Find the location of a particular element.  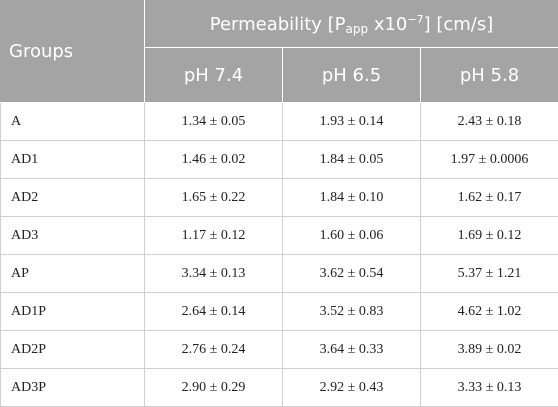

permeability-label-mid: x10 is located at coordinates (387, 24).